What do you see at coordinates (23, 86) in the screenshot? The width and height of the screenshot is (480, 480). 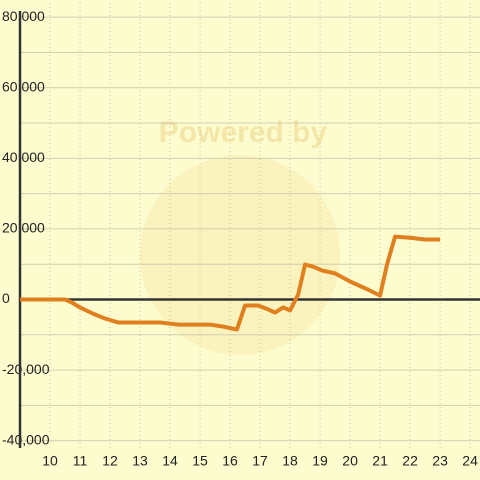 I see `y-tick-label: 60,000` at bounding box center [23, 86].